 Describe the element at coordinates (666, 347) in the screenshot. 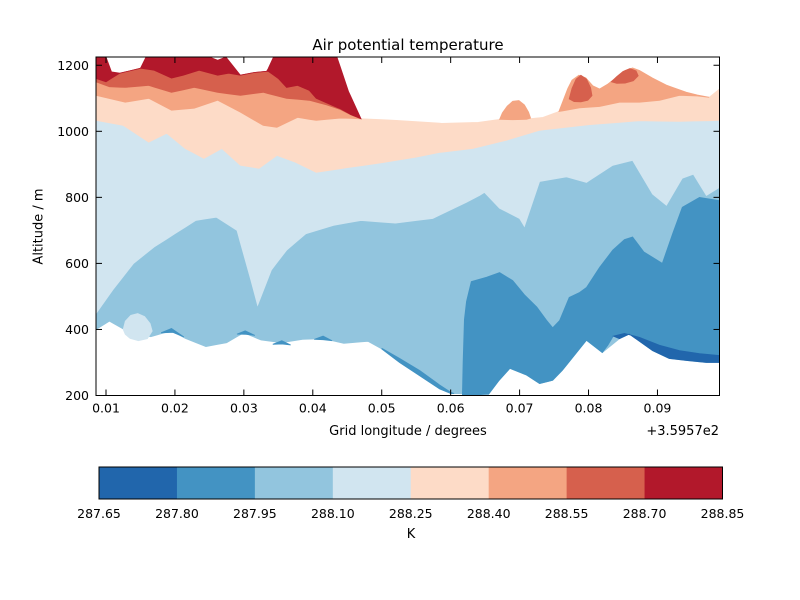

I see `navy-sliver-right` at that location.